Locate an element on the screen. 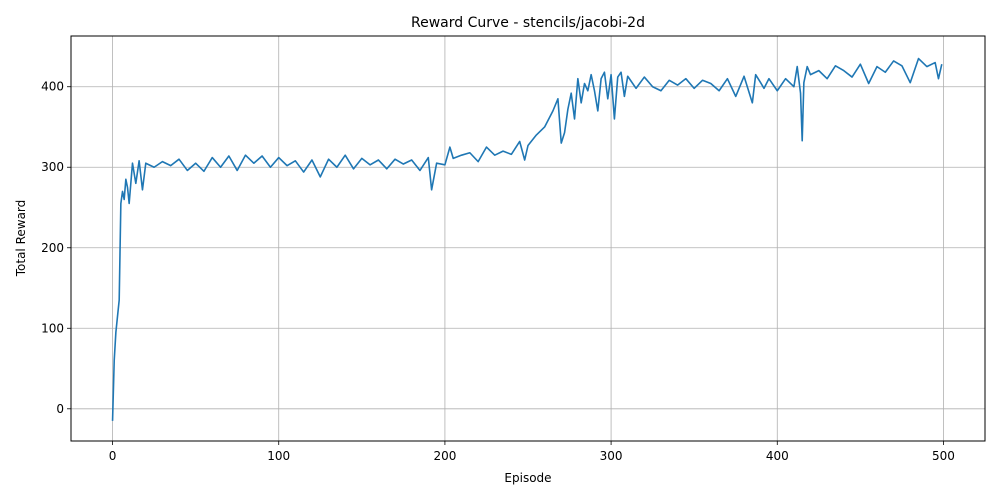 This screenshot has height=500, width=1000. x-axis-label: Episode is located at coordinates (527, 478).